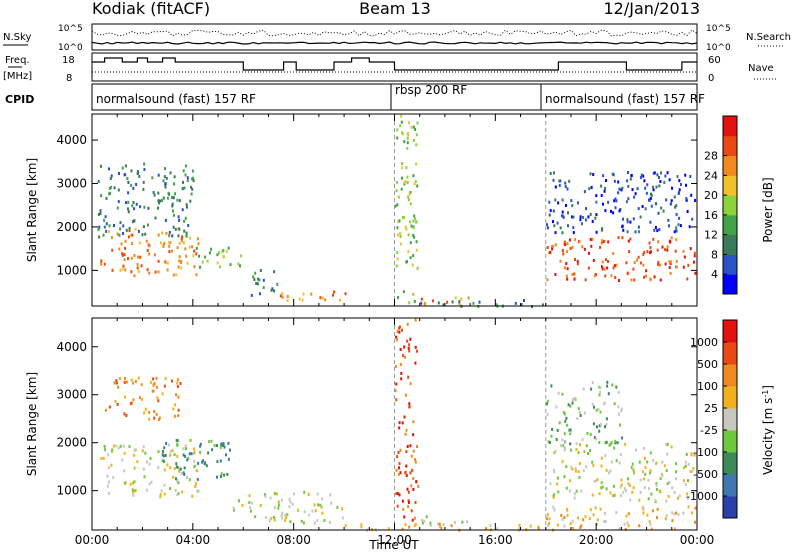 The height and width of the screenshot is (554, 800). Describe the element at coordinates (393, 545) in the screenshot. I see `time-axis-label: Time UT` at that location.